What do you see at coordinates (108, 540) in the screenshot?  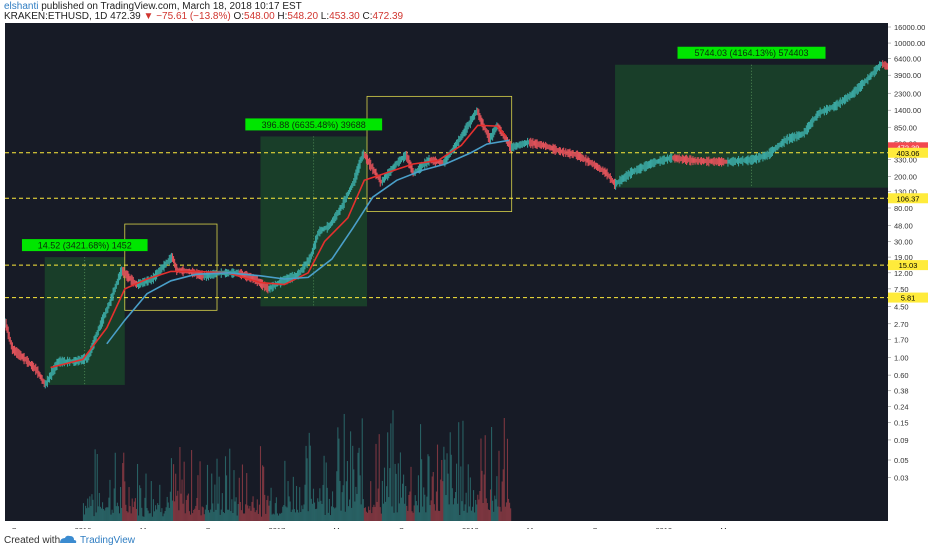 I see `tradingview-brand: TradingView` at bounding box center [108, 540].